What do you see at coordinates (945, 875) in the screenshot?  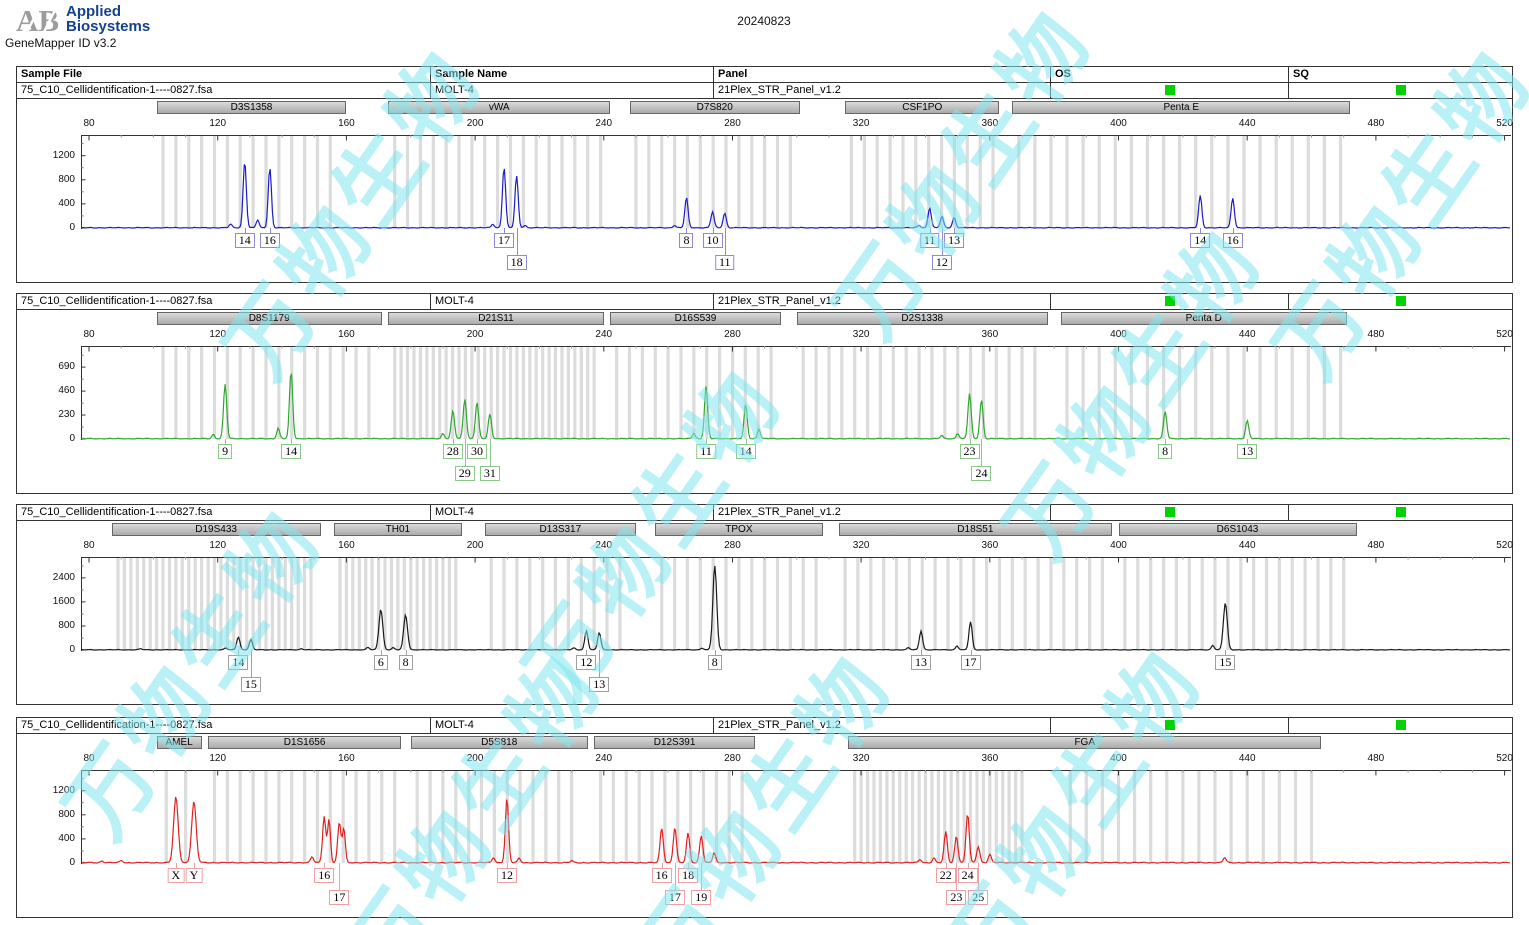 I see `allele-label: 22` at bounding box center [945, 875].